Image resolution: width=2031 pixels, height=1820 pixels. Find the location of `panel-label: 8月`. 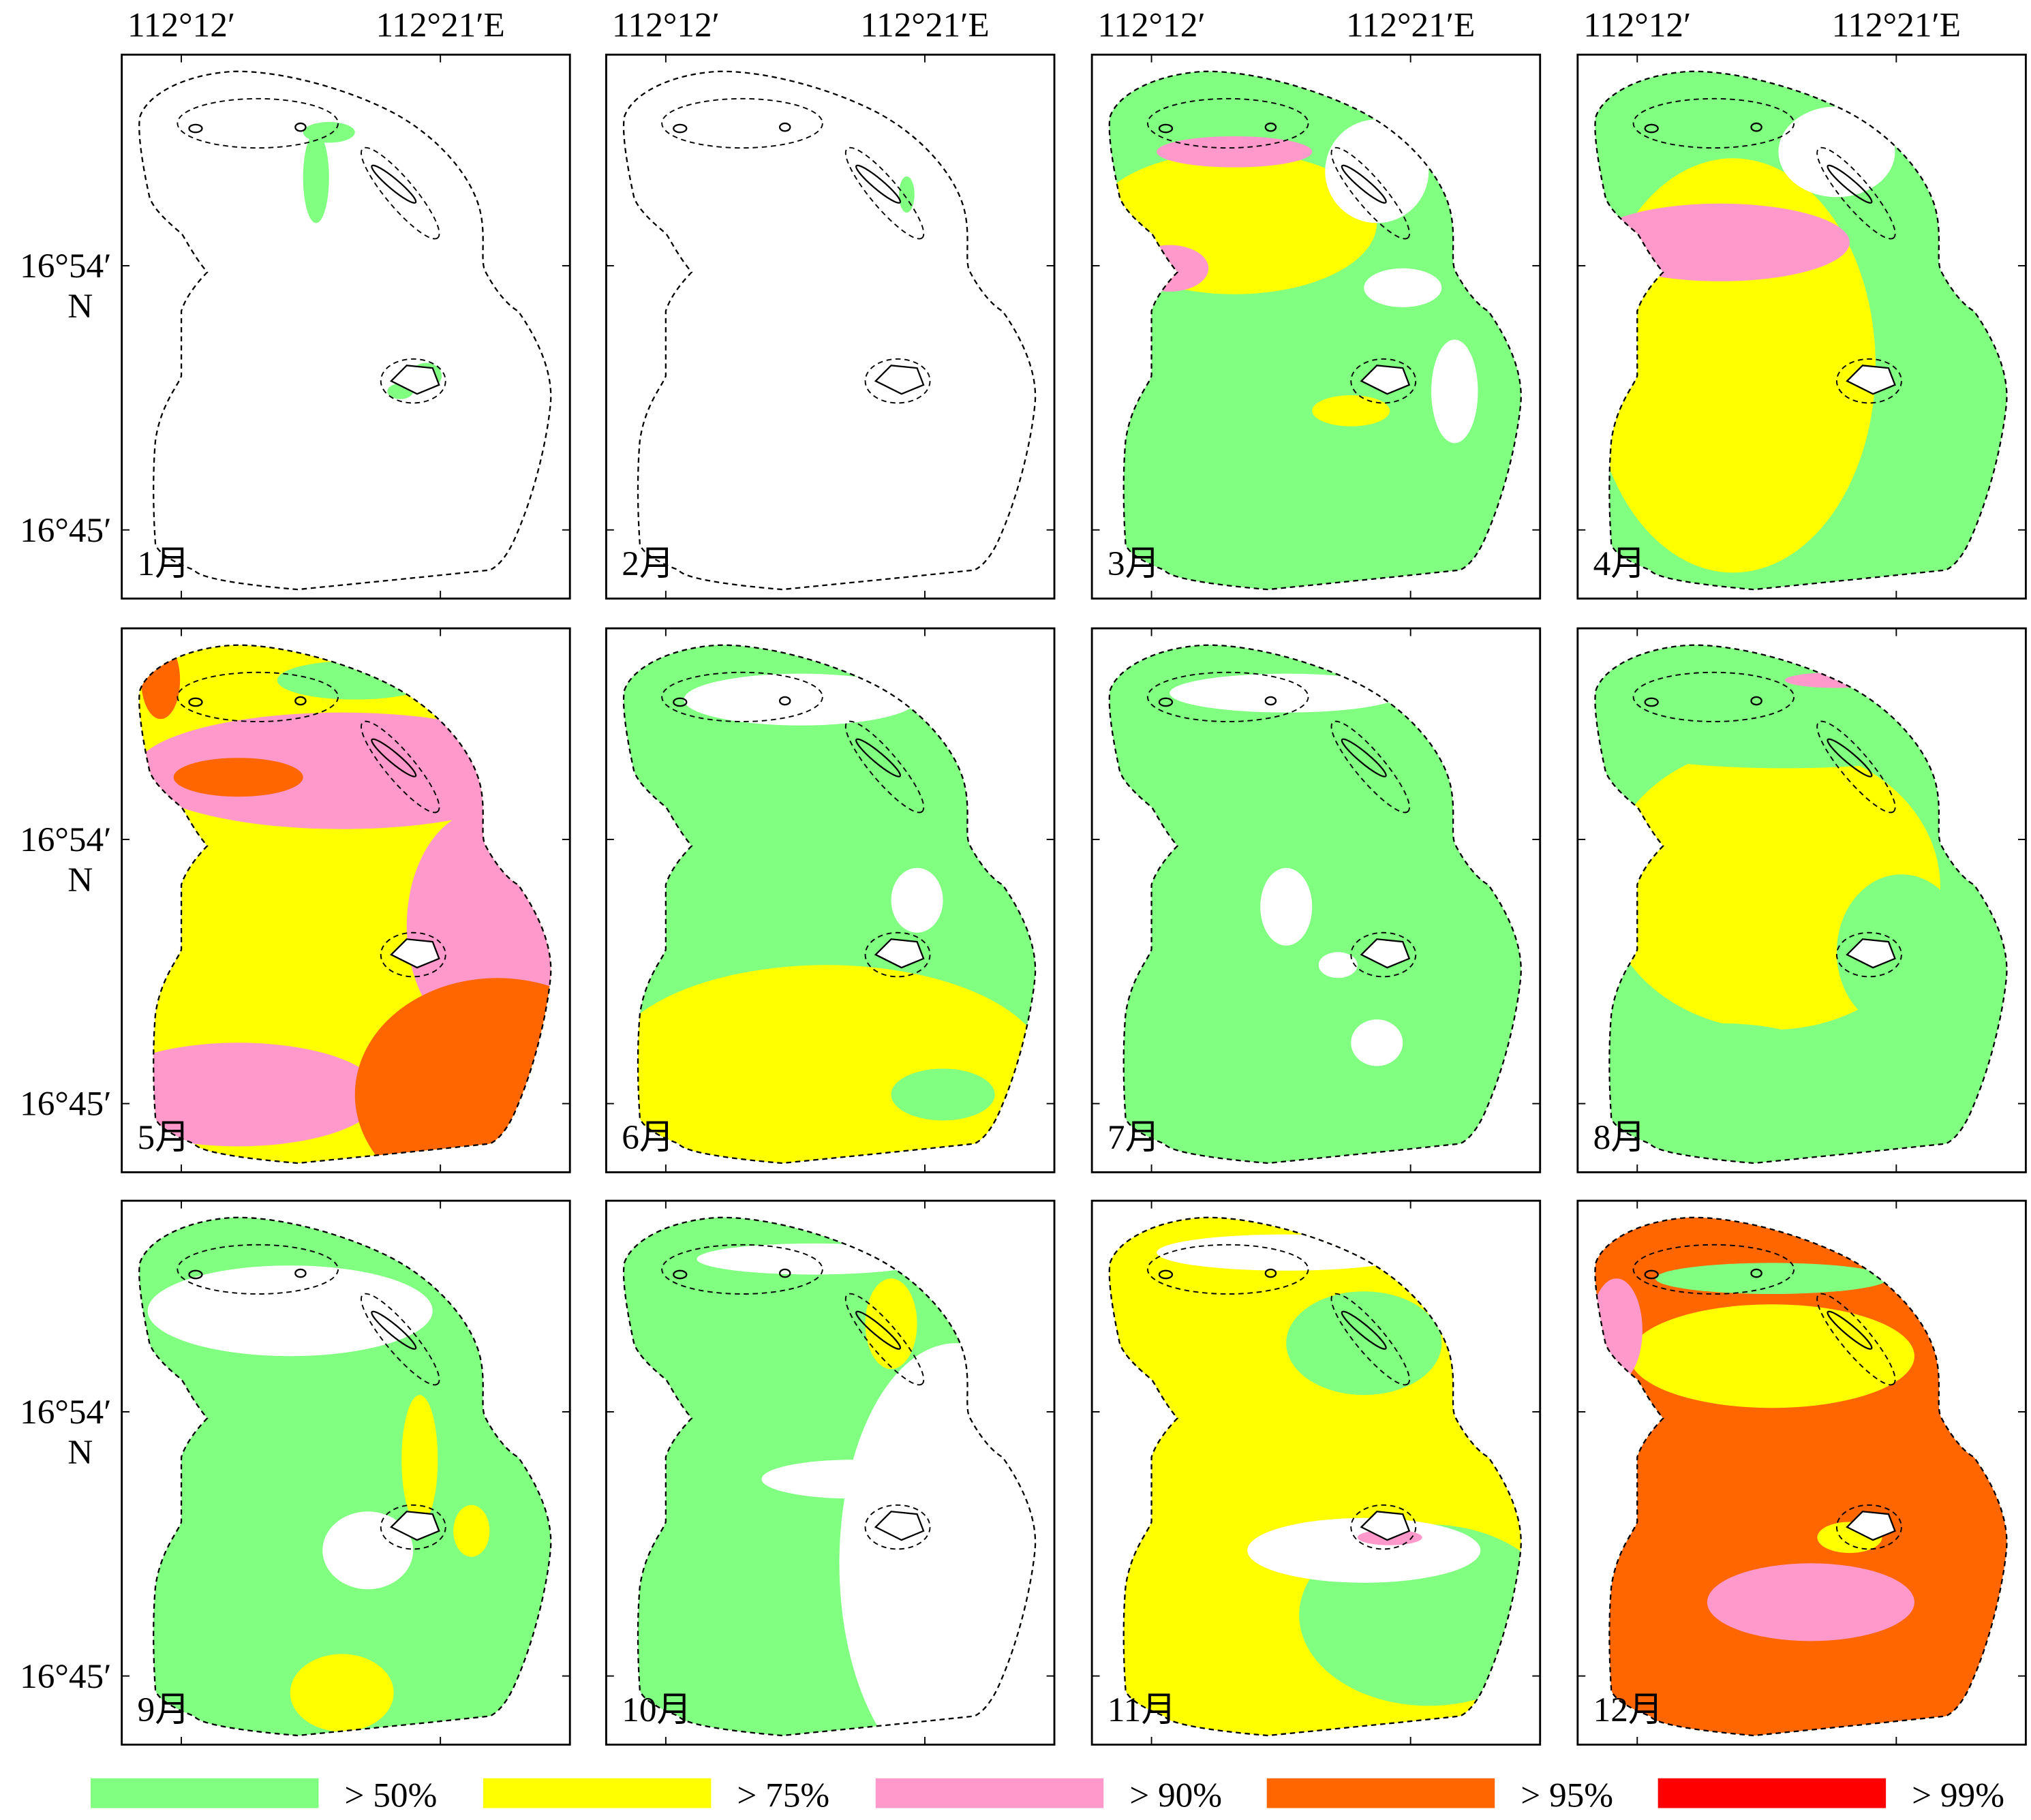

panel-label: 8月 is located at coordinates (1619, 1137).